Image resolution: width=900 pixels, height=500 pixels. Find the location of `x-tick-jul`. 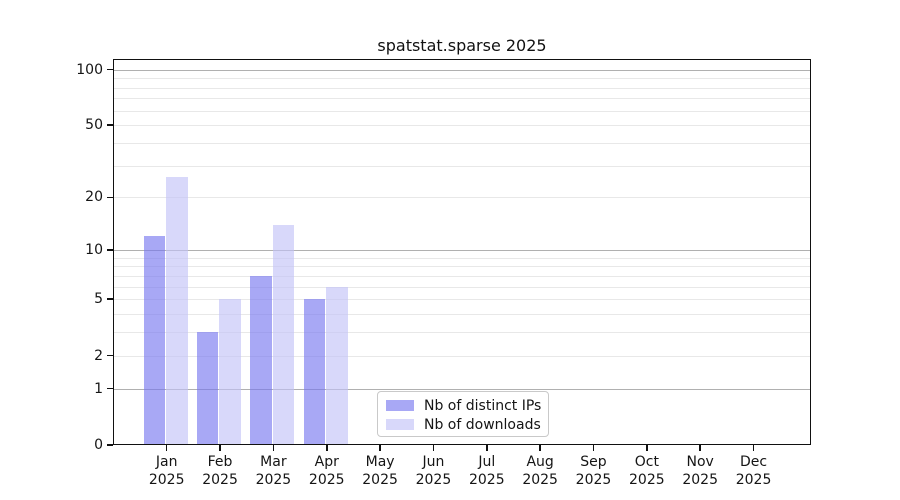

x-tick-jul is located at coordinates (487, 448).